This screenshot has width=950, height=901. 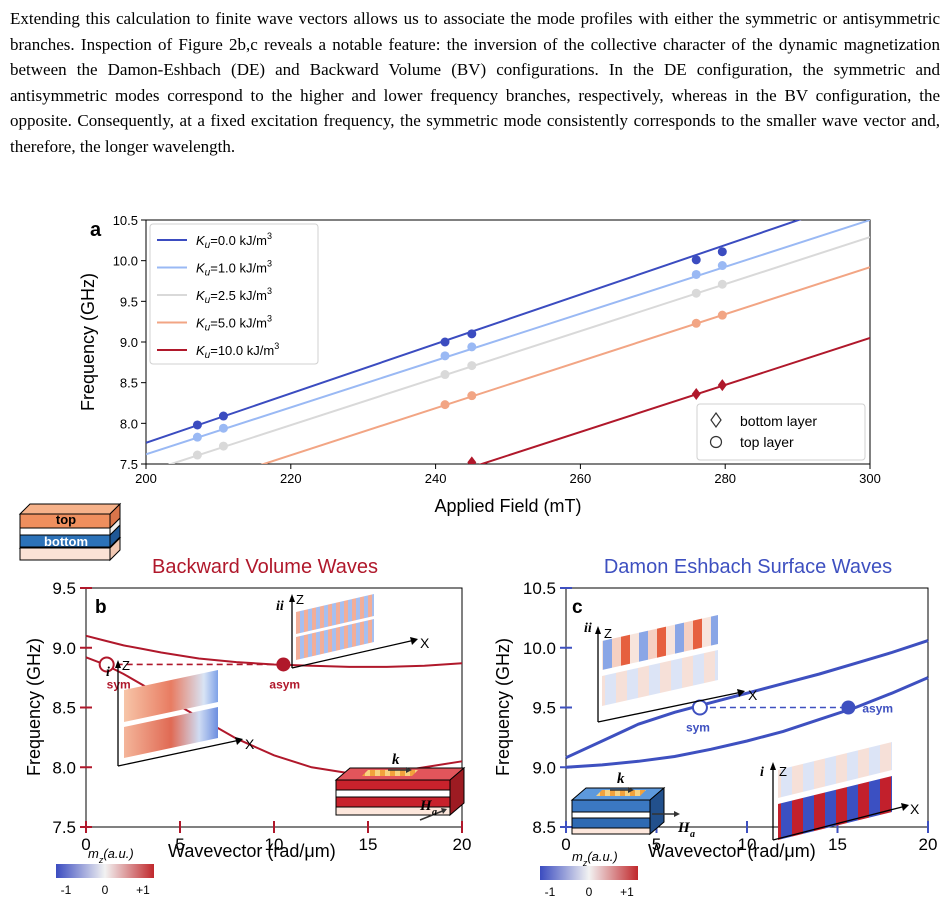 What do you see at coordinates (111, 855) in the screenshot?
I see `bv-colorbar-label: mz(a.u.)` at bounding box center [111, 855].